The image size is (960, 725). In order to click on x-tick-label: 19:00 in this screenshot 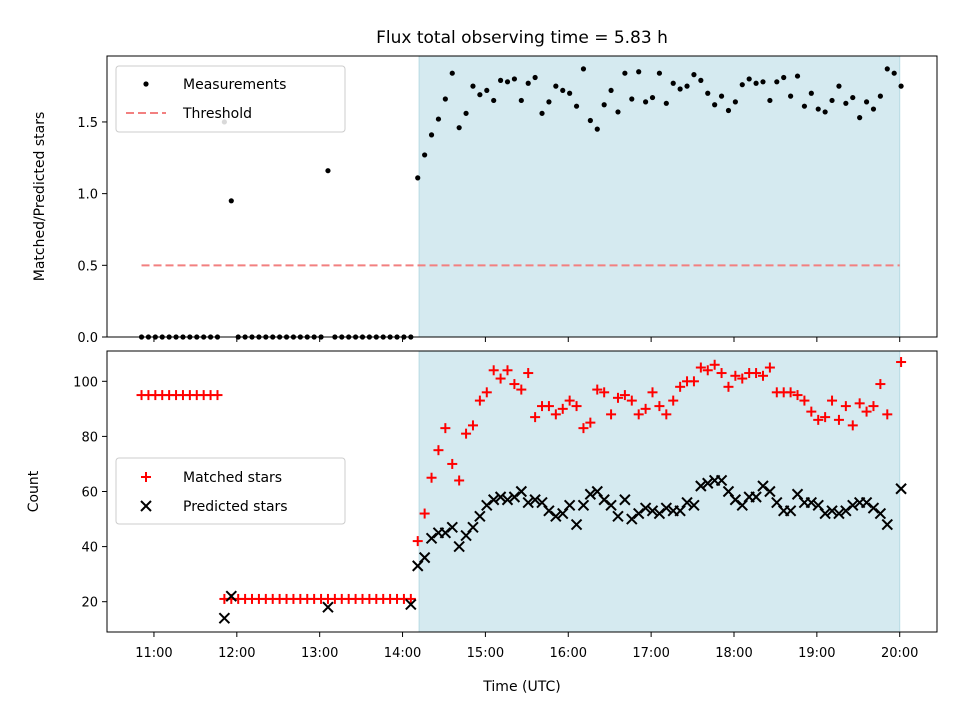, I will do `click(816, 653)`.